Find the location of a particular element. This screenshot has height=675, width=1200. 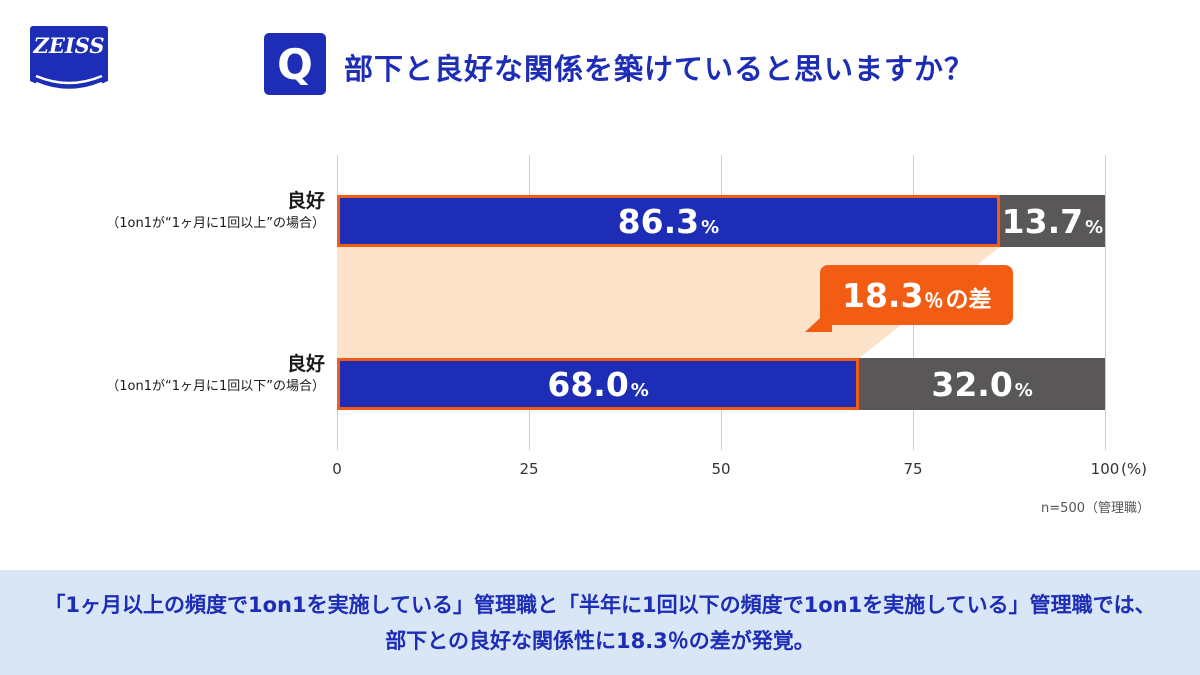

x-axis-tick-label: 0 is located at coordinates (337, 469).